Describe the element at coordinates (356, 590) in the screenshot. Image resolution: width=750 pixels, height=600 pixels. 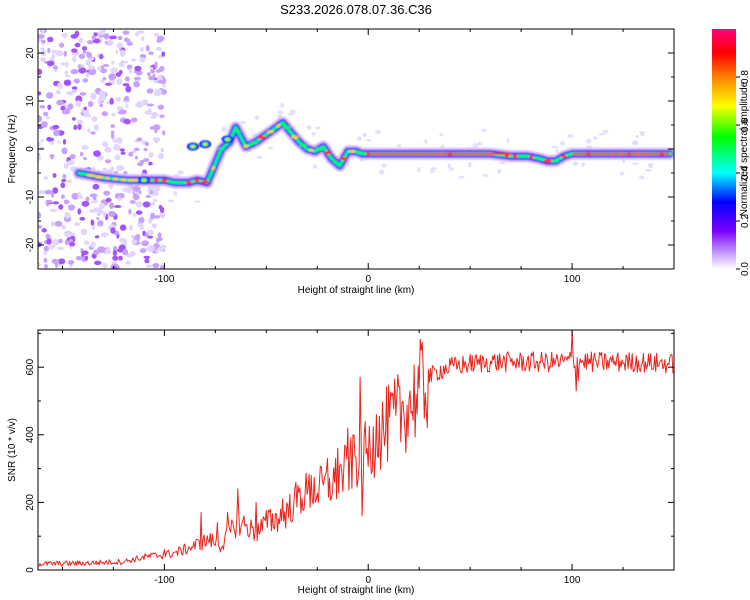
I see `snr-x-label: Height of straight line (km)` at that location.